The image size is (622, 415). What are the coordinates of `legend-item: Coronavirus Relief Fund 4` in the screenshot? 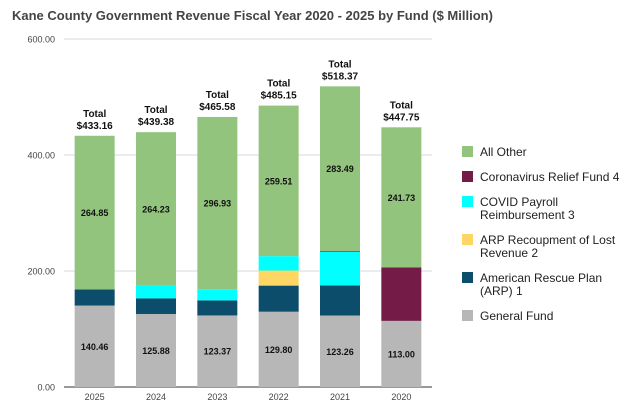 It's located at (541, 177).